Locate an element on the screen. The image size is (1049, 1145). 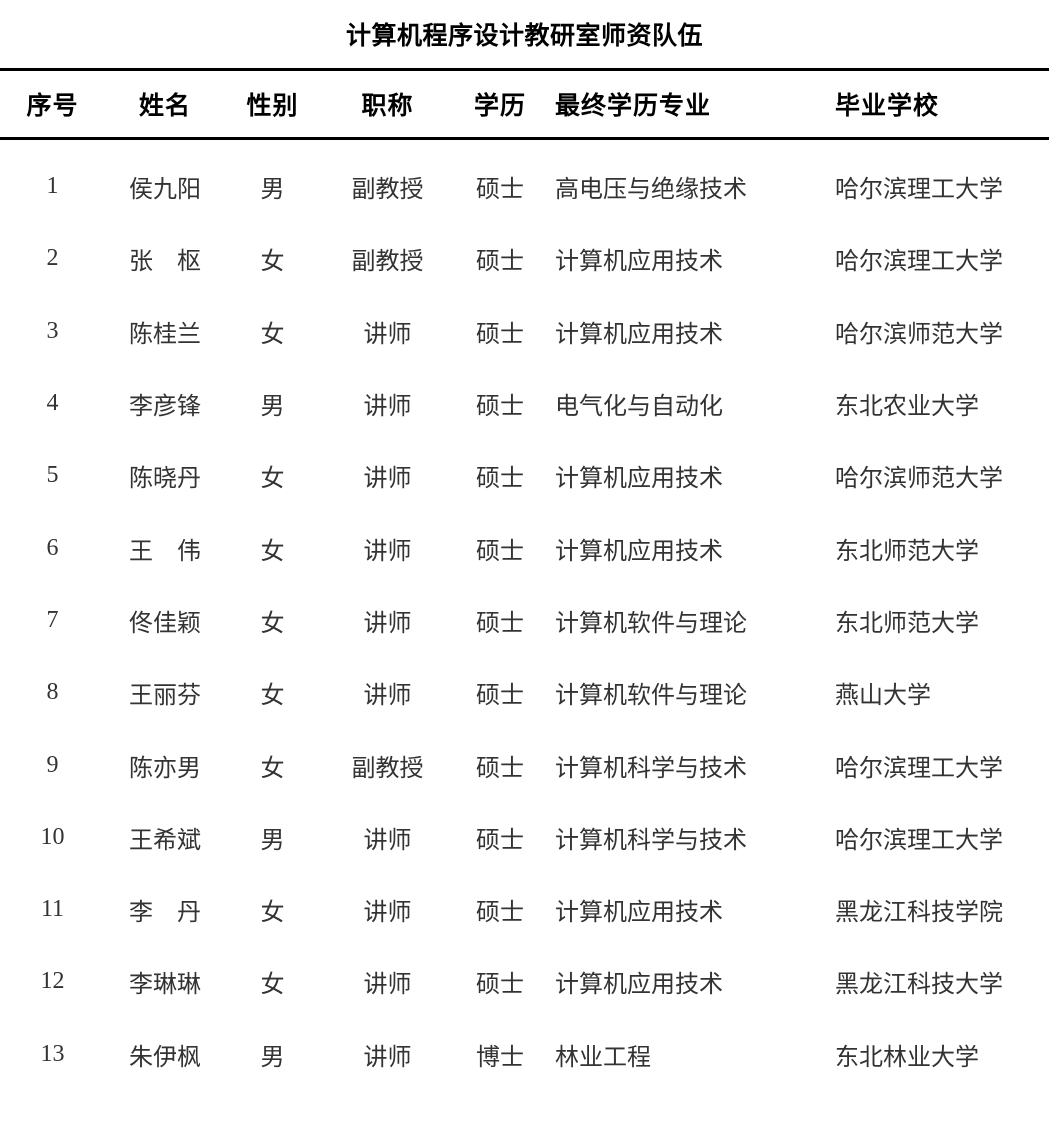
header-row: 序号 姓名 性别 职称 学历 最终学历专业 毕业学校 is located at coordinates (524, 104).